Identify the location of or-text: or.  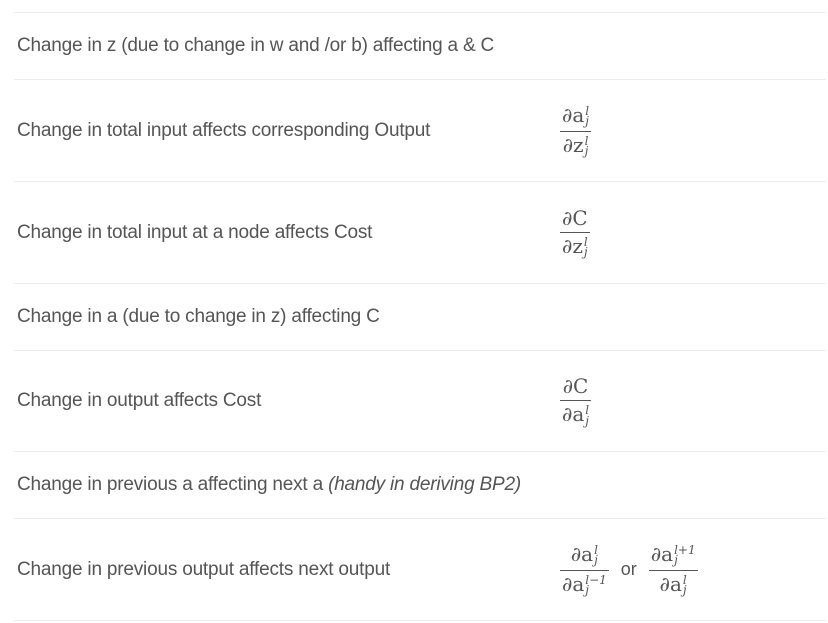
(628, 569).